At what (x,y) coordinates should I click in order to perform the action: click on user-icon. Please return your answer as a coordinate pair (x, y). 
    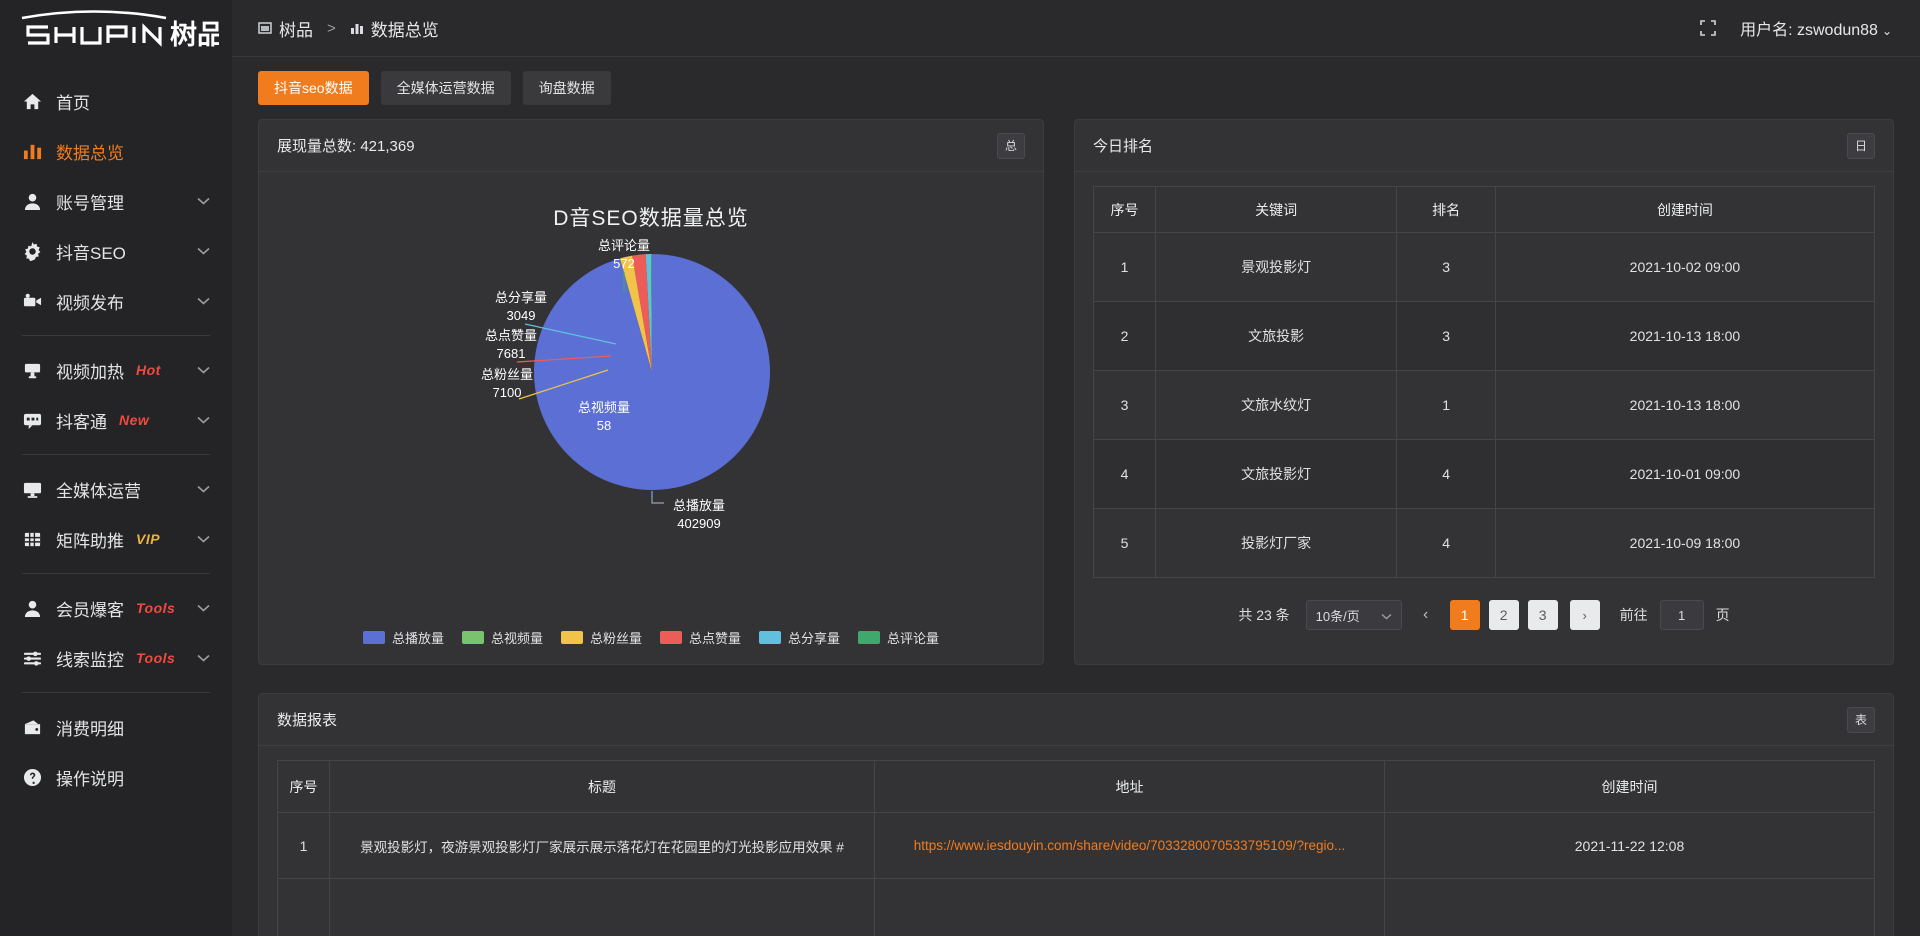
    Looking at the image, I should click on (32, 201).